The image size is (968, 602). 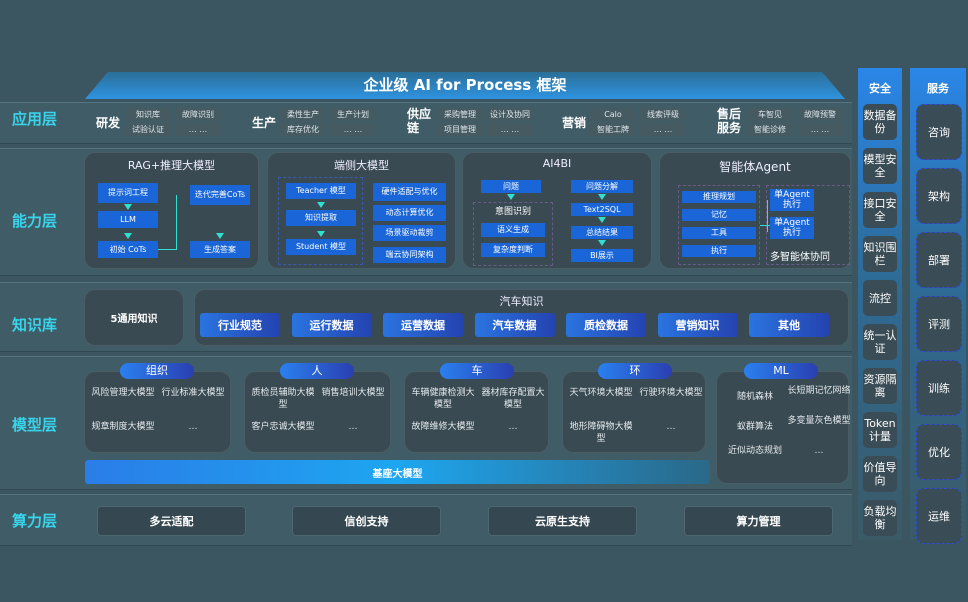 What do you see at coordinates (513, 250) in the screenshot?
I see `complexity-box: 复杂度判断` at bounding box center [513, 250].